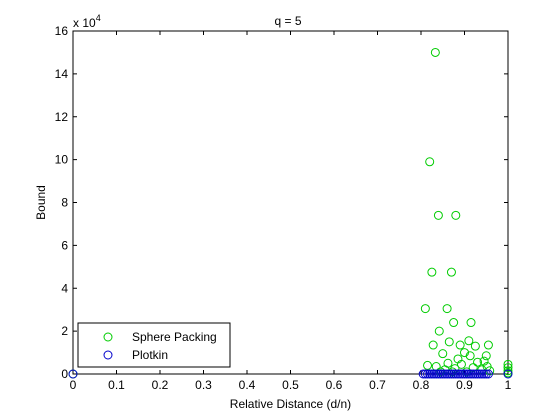 The image size is (560, 420). What do you see at coordinates (41, 202) in the screenshot?
I see `y-axis-label: Bound` at bounding box center [41, 202].